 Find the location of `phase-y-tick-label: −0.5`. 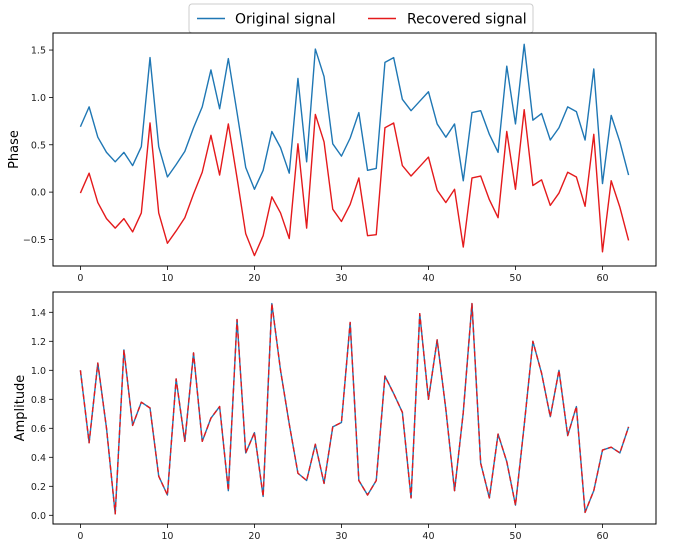

phase-y-tick-label: −0.5 is located at coordinates (34, 240).